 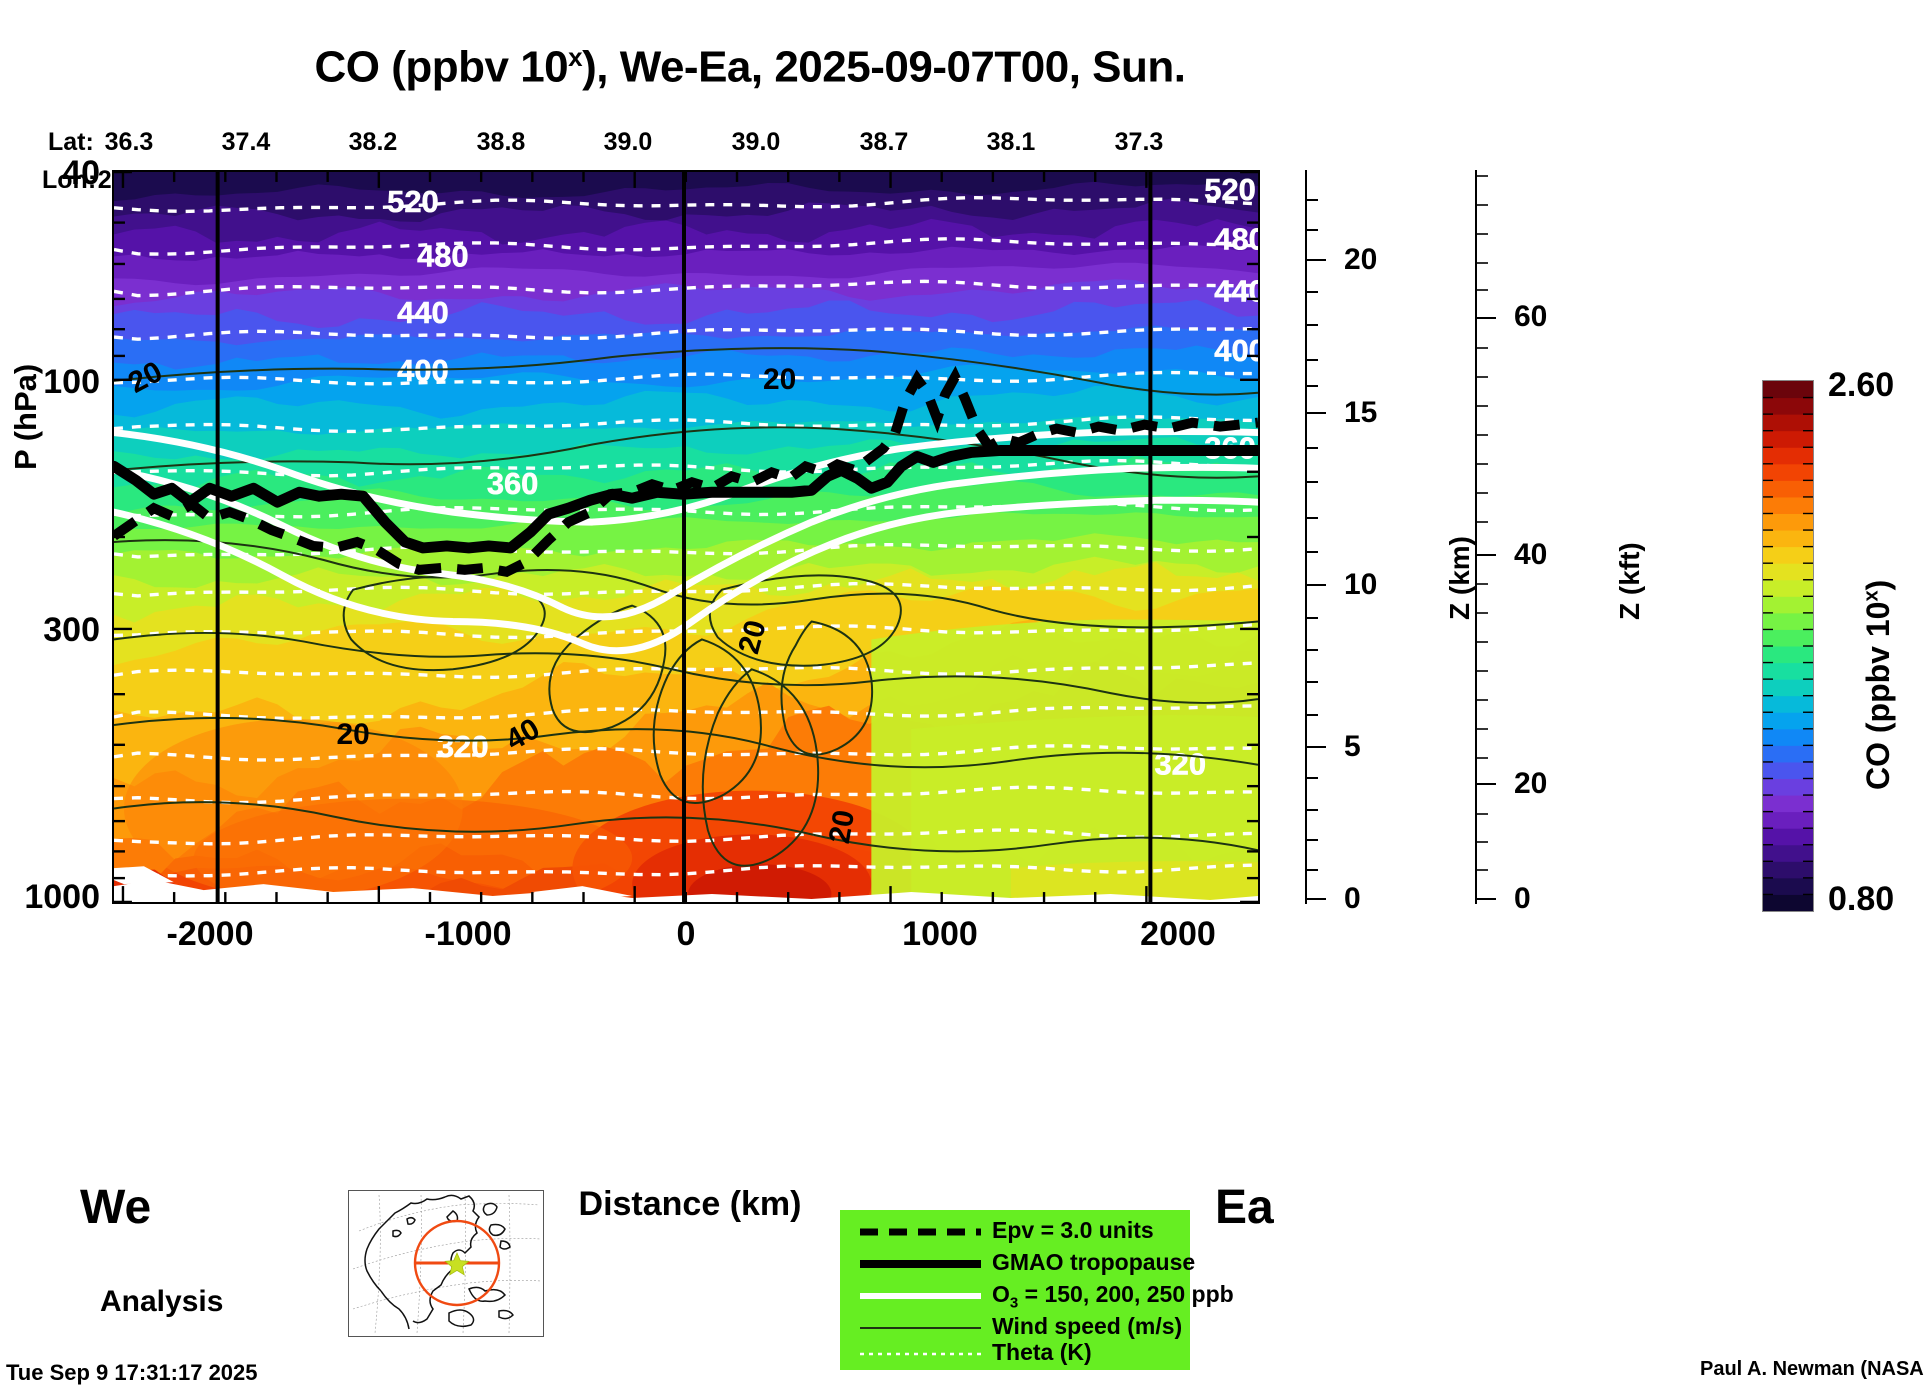 I want to click on solid-thick-black-line-icon, so click(x=920, y=1264).